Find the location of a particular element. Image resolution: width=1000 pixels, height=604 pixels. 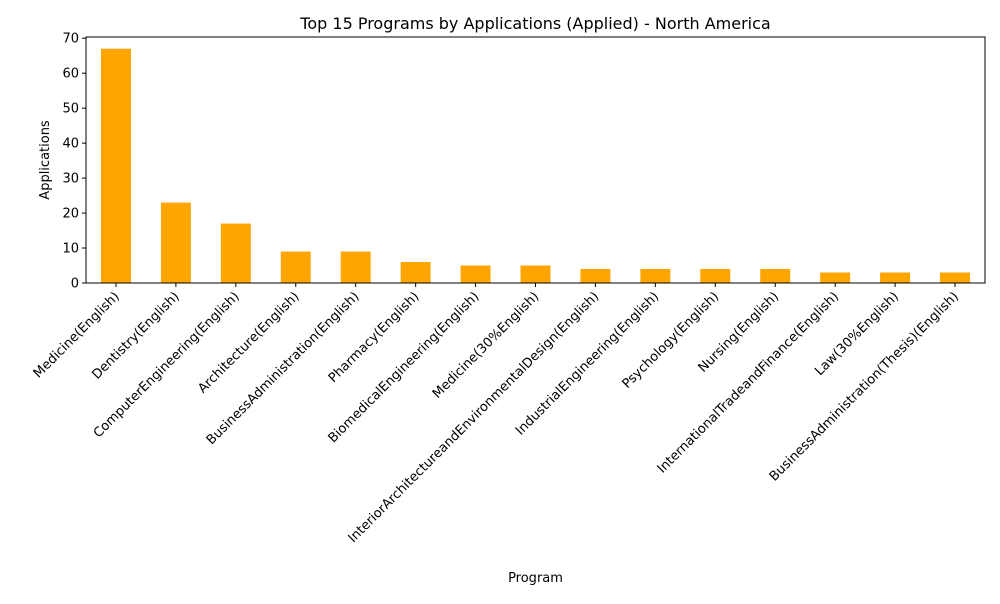

y-tick-label: 0 is located at coordinates (75, 284).